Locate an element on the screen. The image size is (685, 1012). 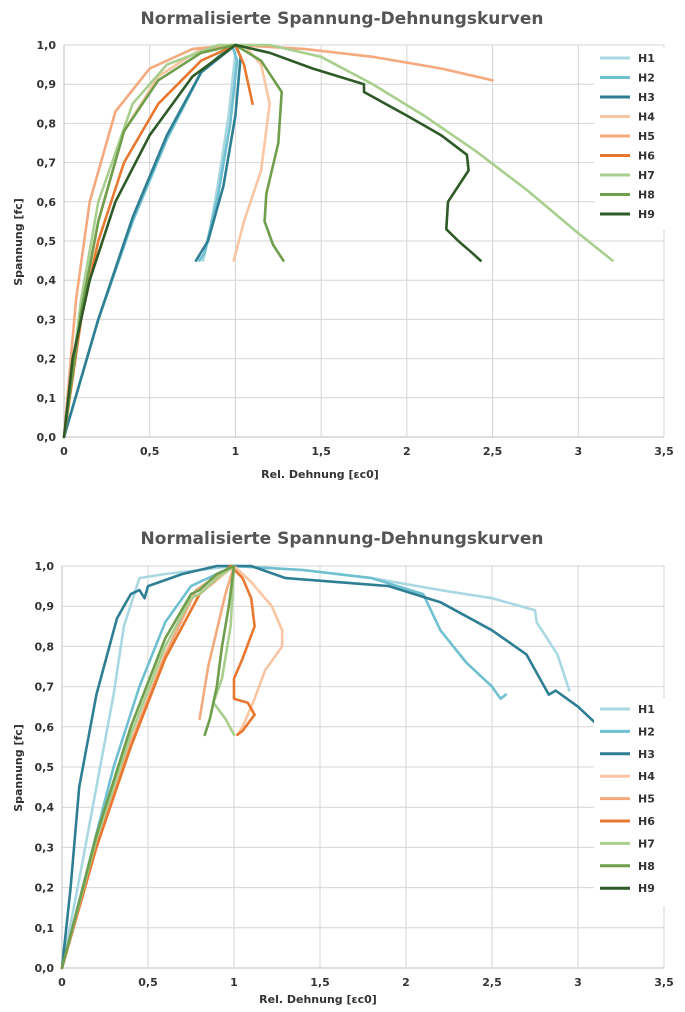
series-line-h6 is located at coordinates (158, 767).